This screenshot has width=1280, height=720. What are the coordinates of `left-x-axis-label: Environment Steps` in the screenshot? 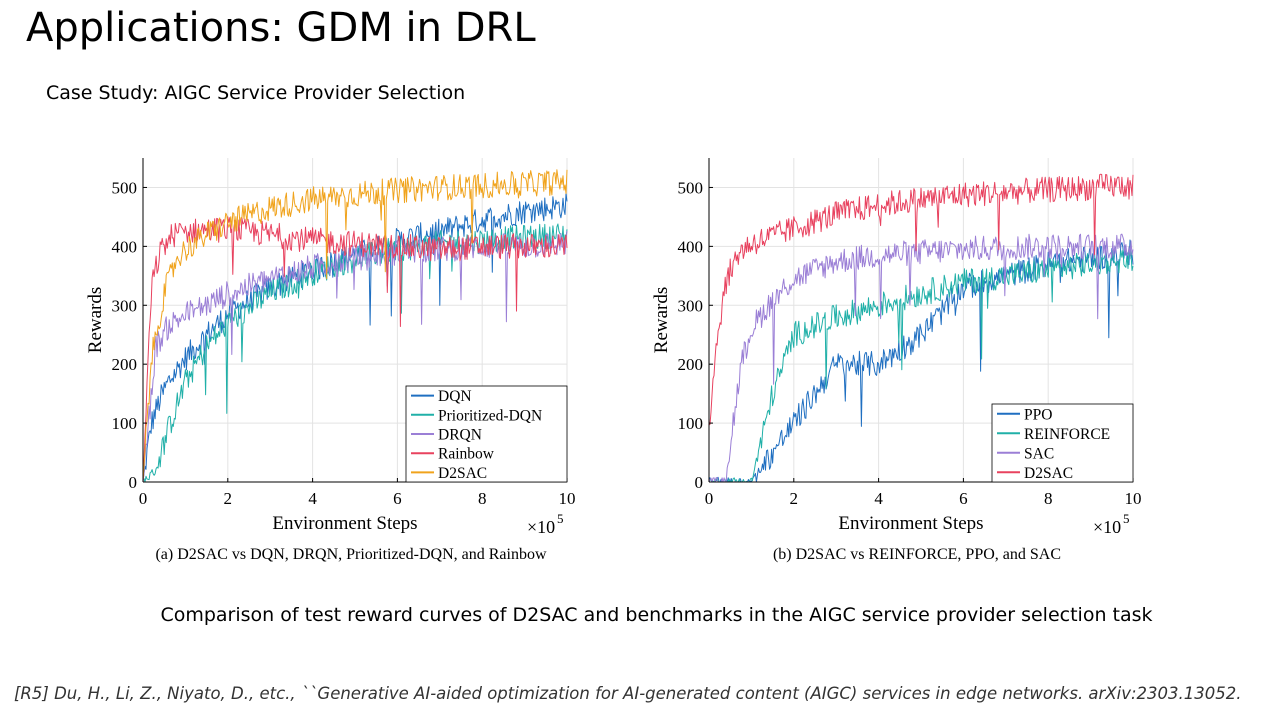 It's located at (344, 523).